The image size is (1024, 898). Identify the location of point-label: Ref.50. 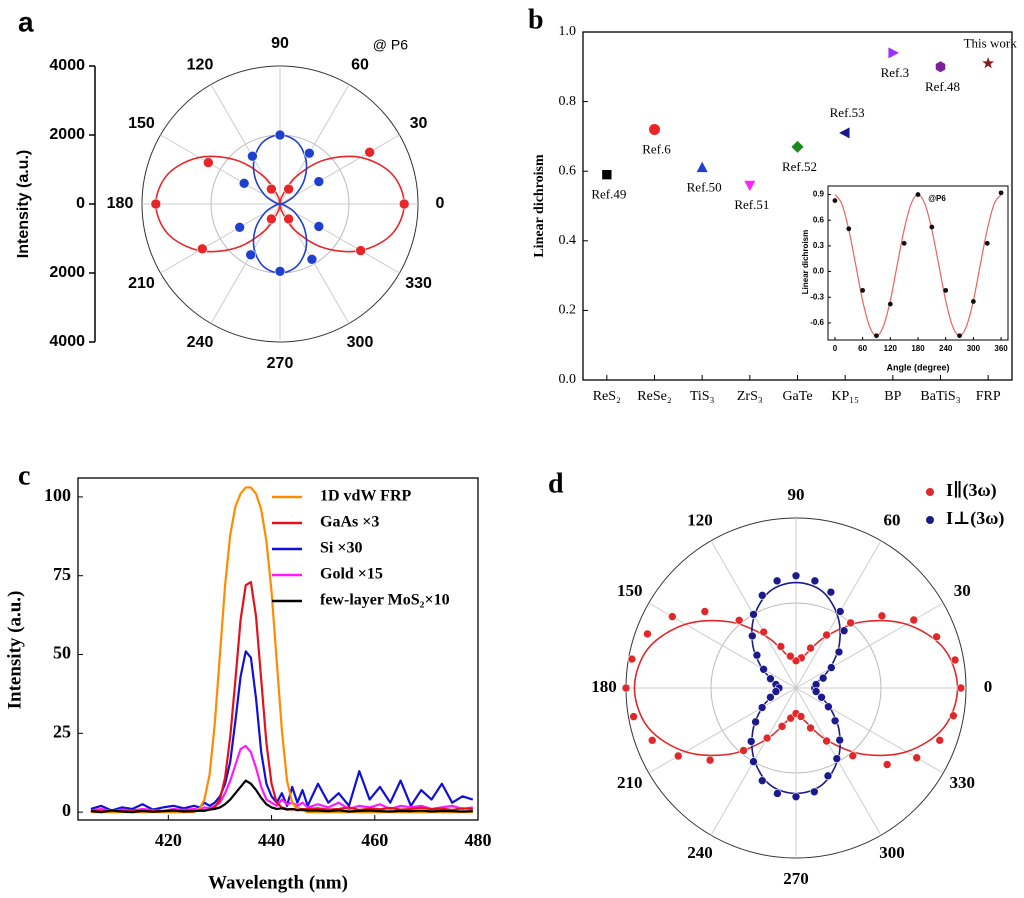
(704, 187).